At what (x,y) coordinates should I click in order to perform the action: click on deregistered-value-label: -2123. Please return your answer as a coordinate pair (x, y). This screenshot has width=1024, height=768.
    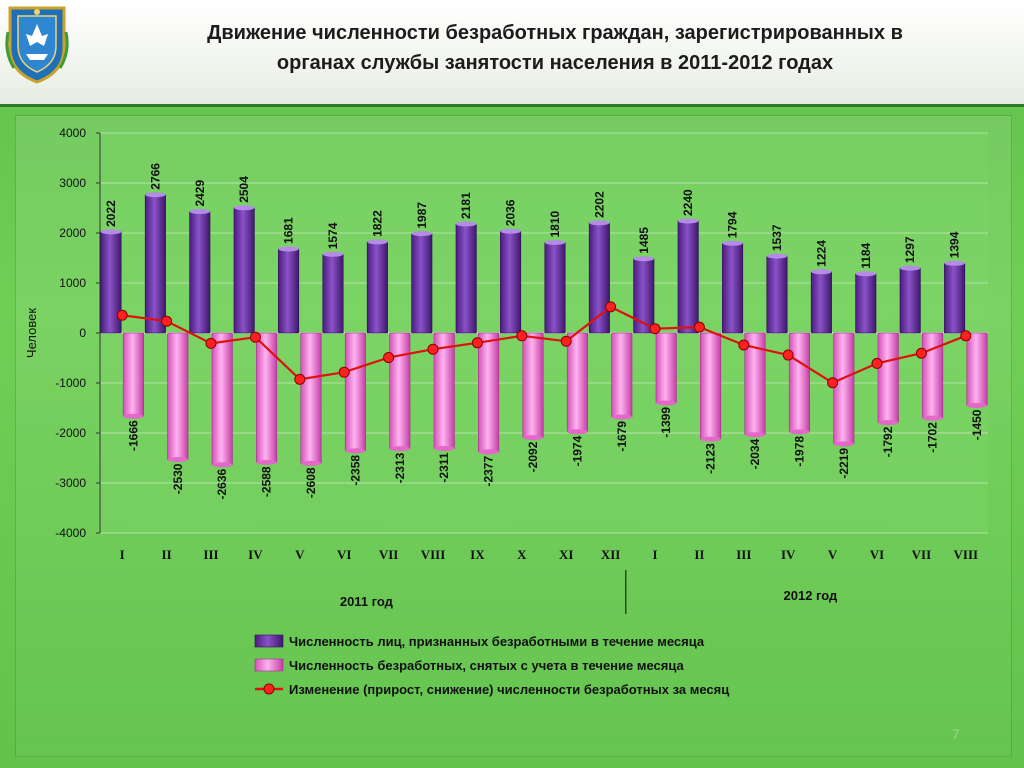
    Looking at the image, I should click on (711, 458).